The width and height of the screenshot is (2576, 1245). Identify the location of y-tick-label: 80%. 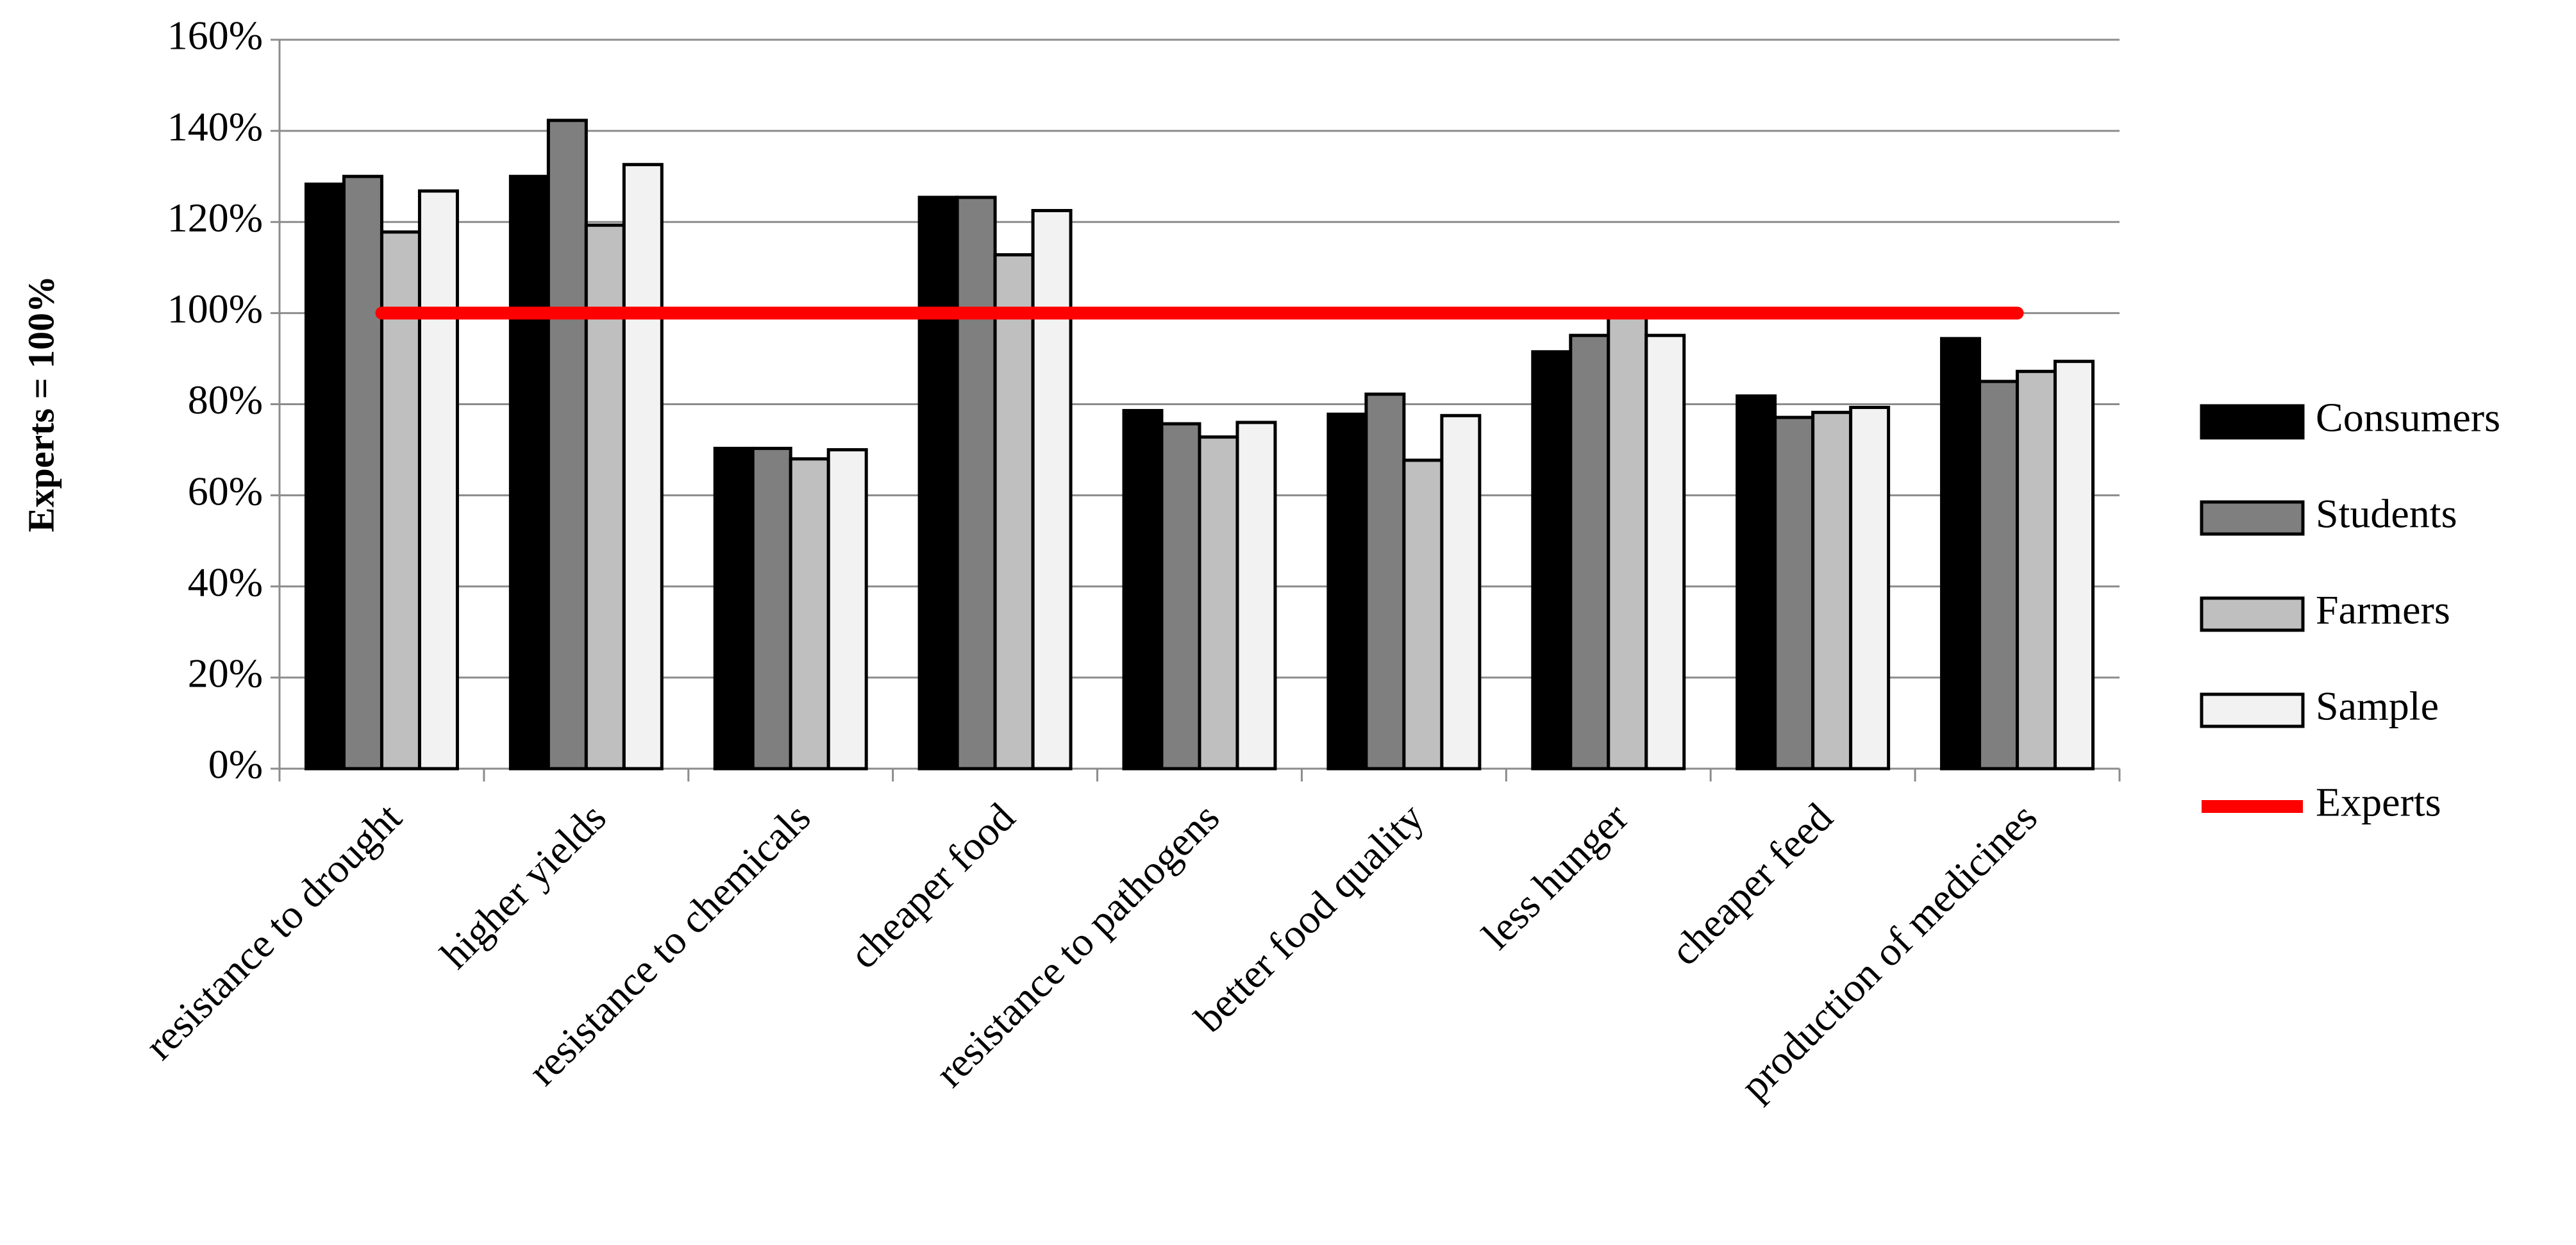
(225, 399).